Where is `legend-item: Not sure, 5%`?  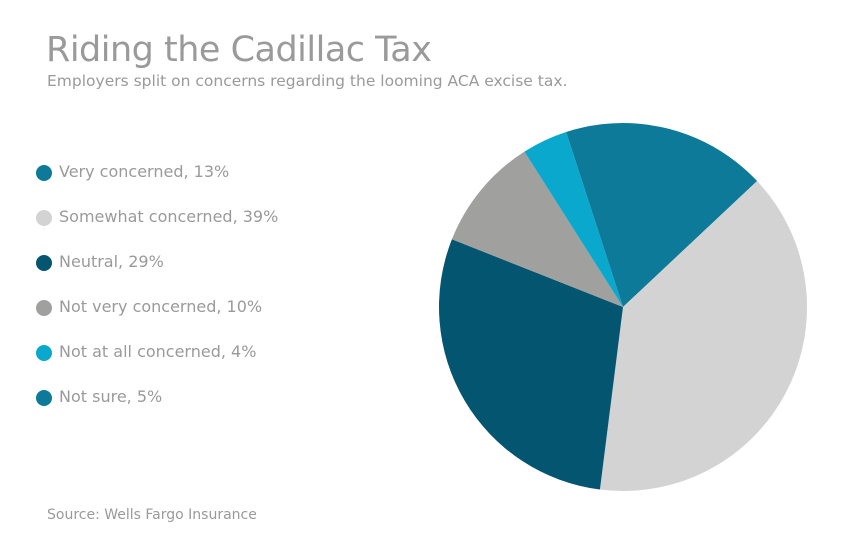 legend-item: Not sure, 5% is located at coordinates (157, 409).